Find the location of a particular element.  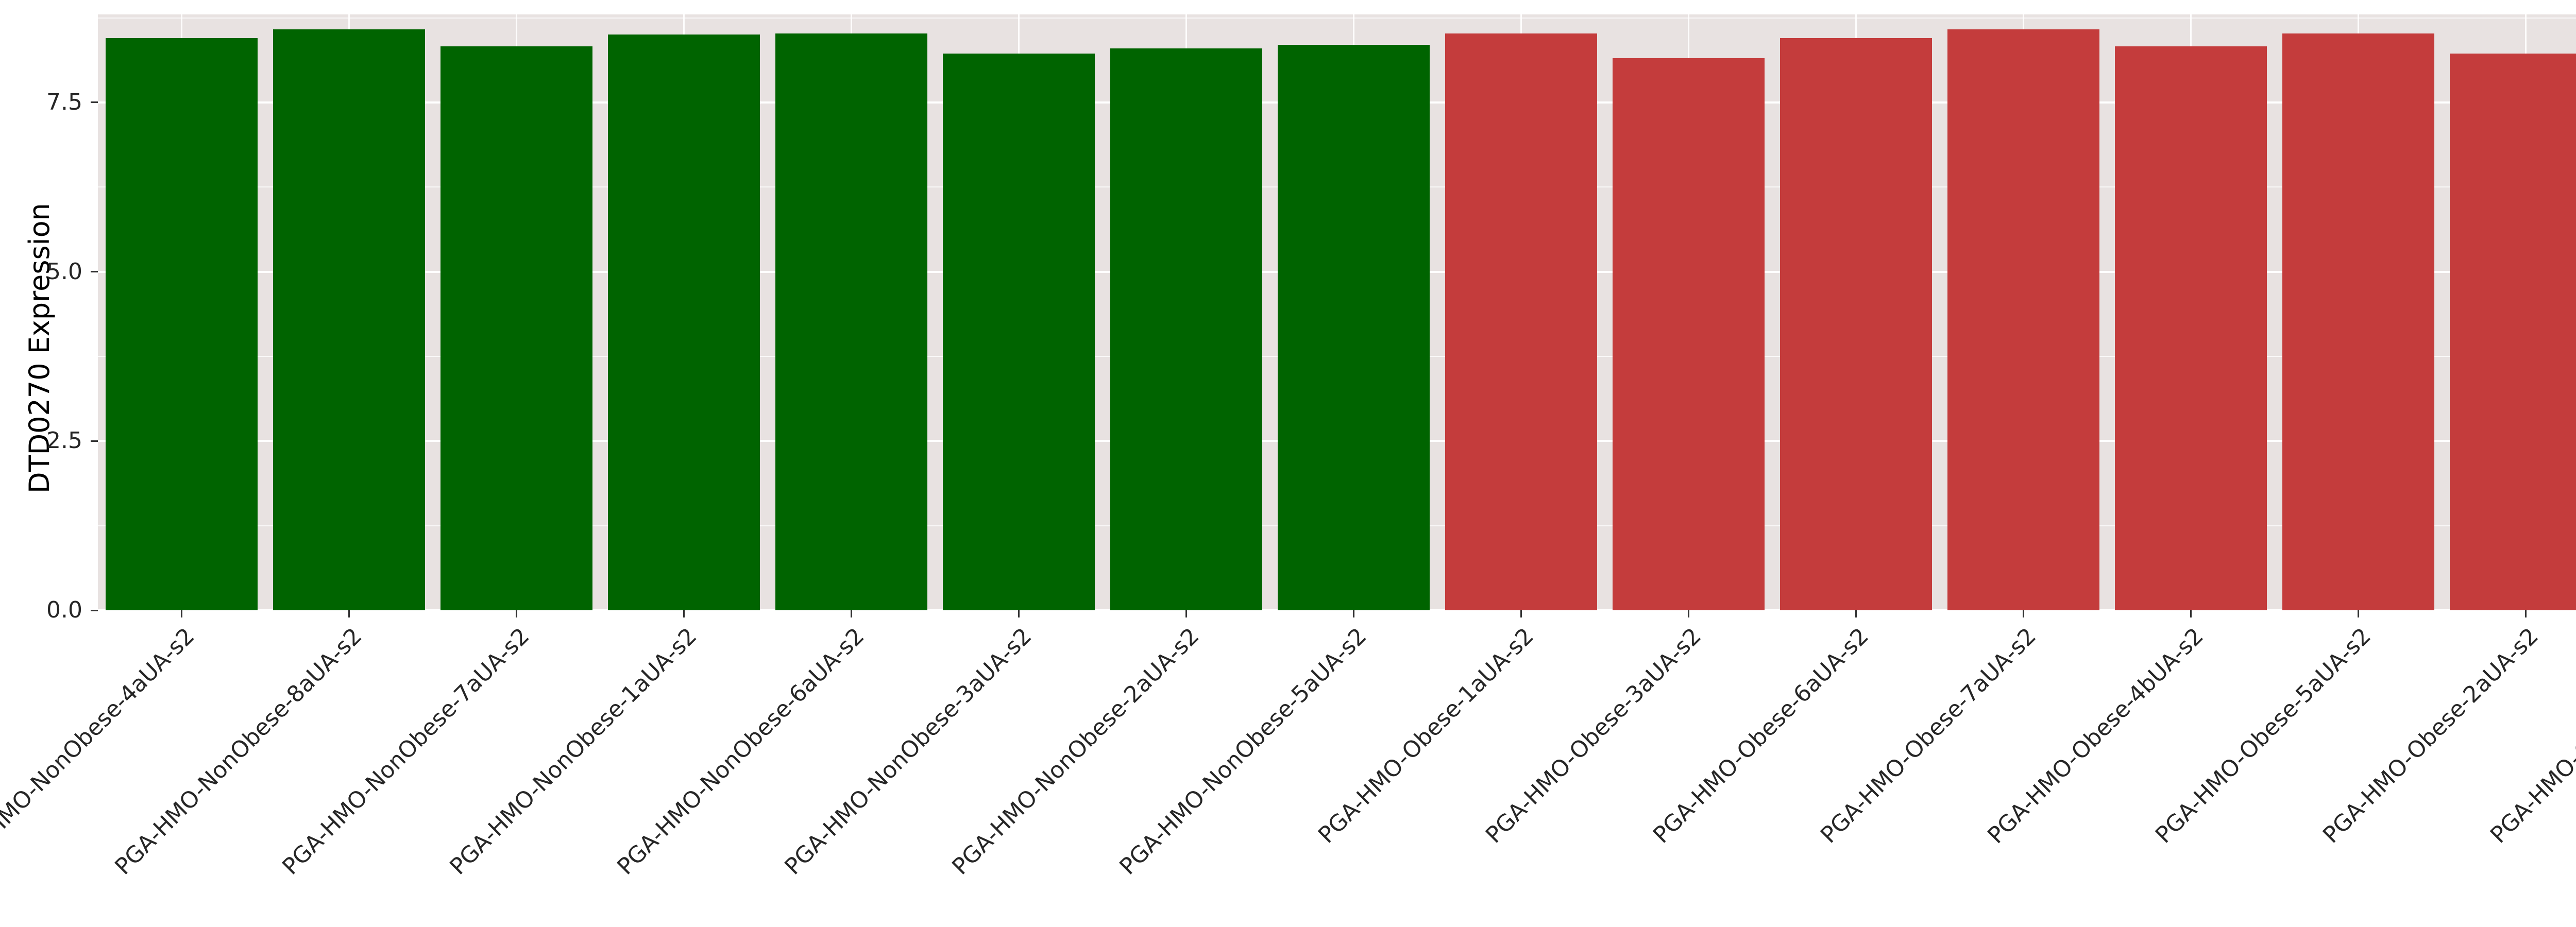

x-tick-label: PGA-HMO-NonObese-4aUA-s2 is located at coordinates (100, 752).